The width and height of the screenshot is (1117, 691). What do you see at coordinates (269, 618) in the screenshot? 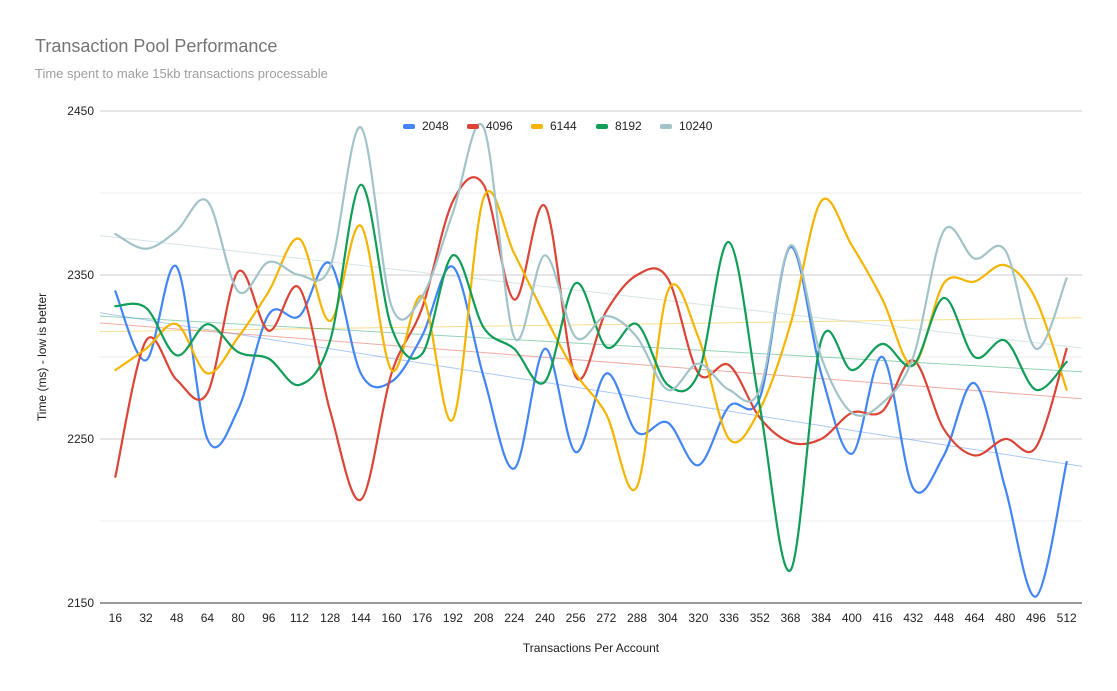
I see `x-tick-label: 96` at bounding box center [269, 618].